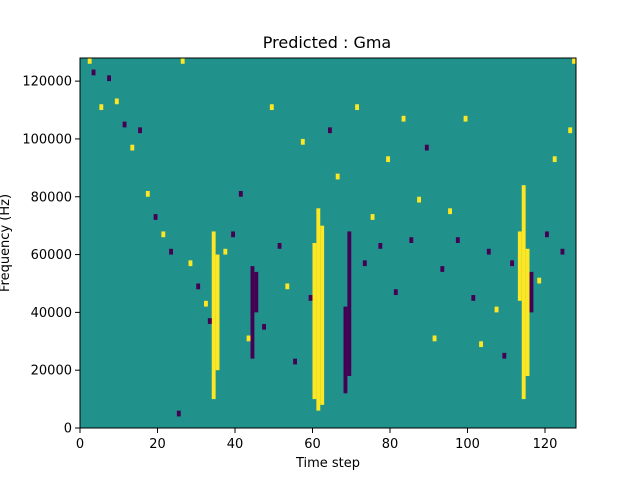 The image size is (640, 480). What do you see at coordinates (51, 313) in the screenshot?
I see `y-tick-label: 40000` at bounding box center [51, 313].